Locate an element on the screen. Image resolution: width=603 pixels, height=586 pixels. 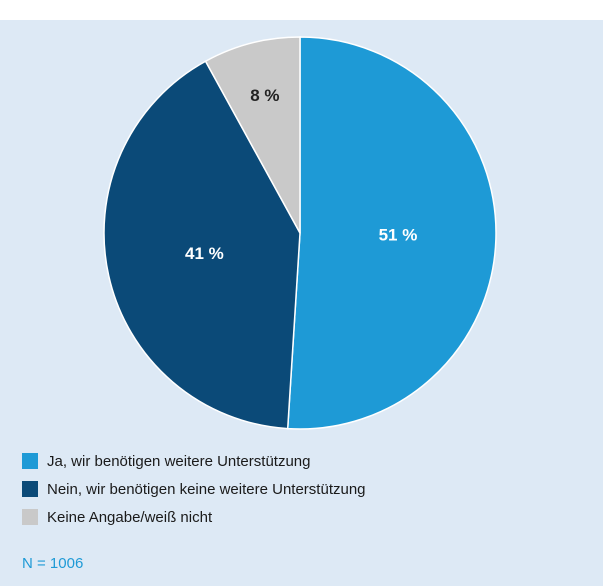
legend-label: Keine Angabe/weiß nicht is located at coordinates (130, 517).